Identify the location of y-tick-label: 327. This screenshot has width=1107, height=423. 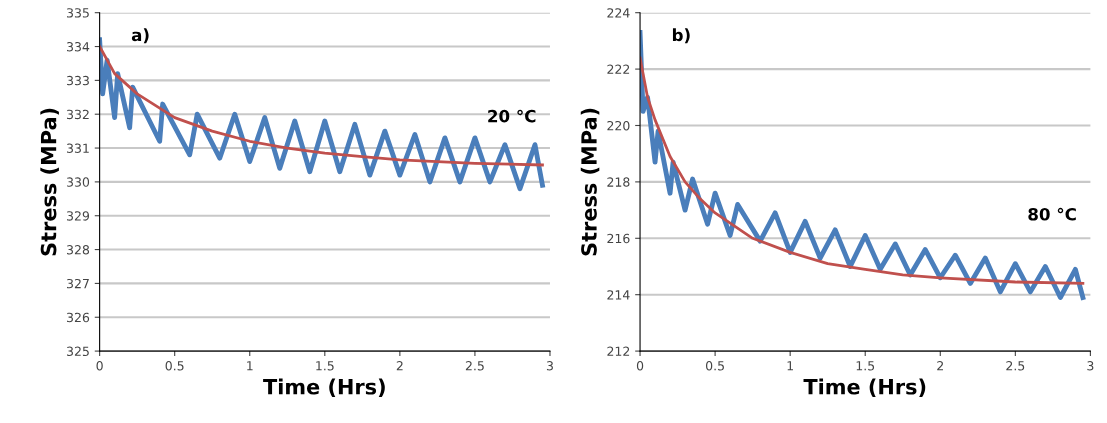
(78, 283).